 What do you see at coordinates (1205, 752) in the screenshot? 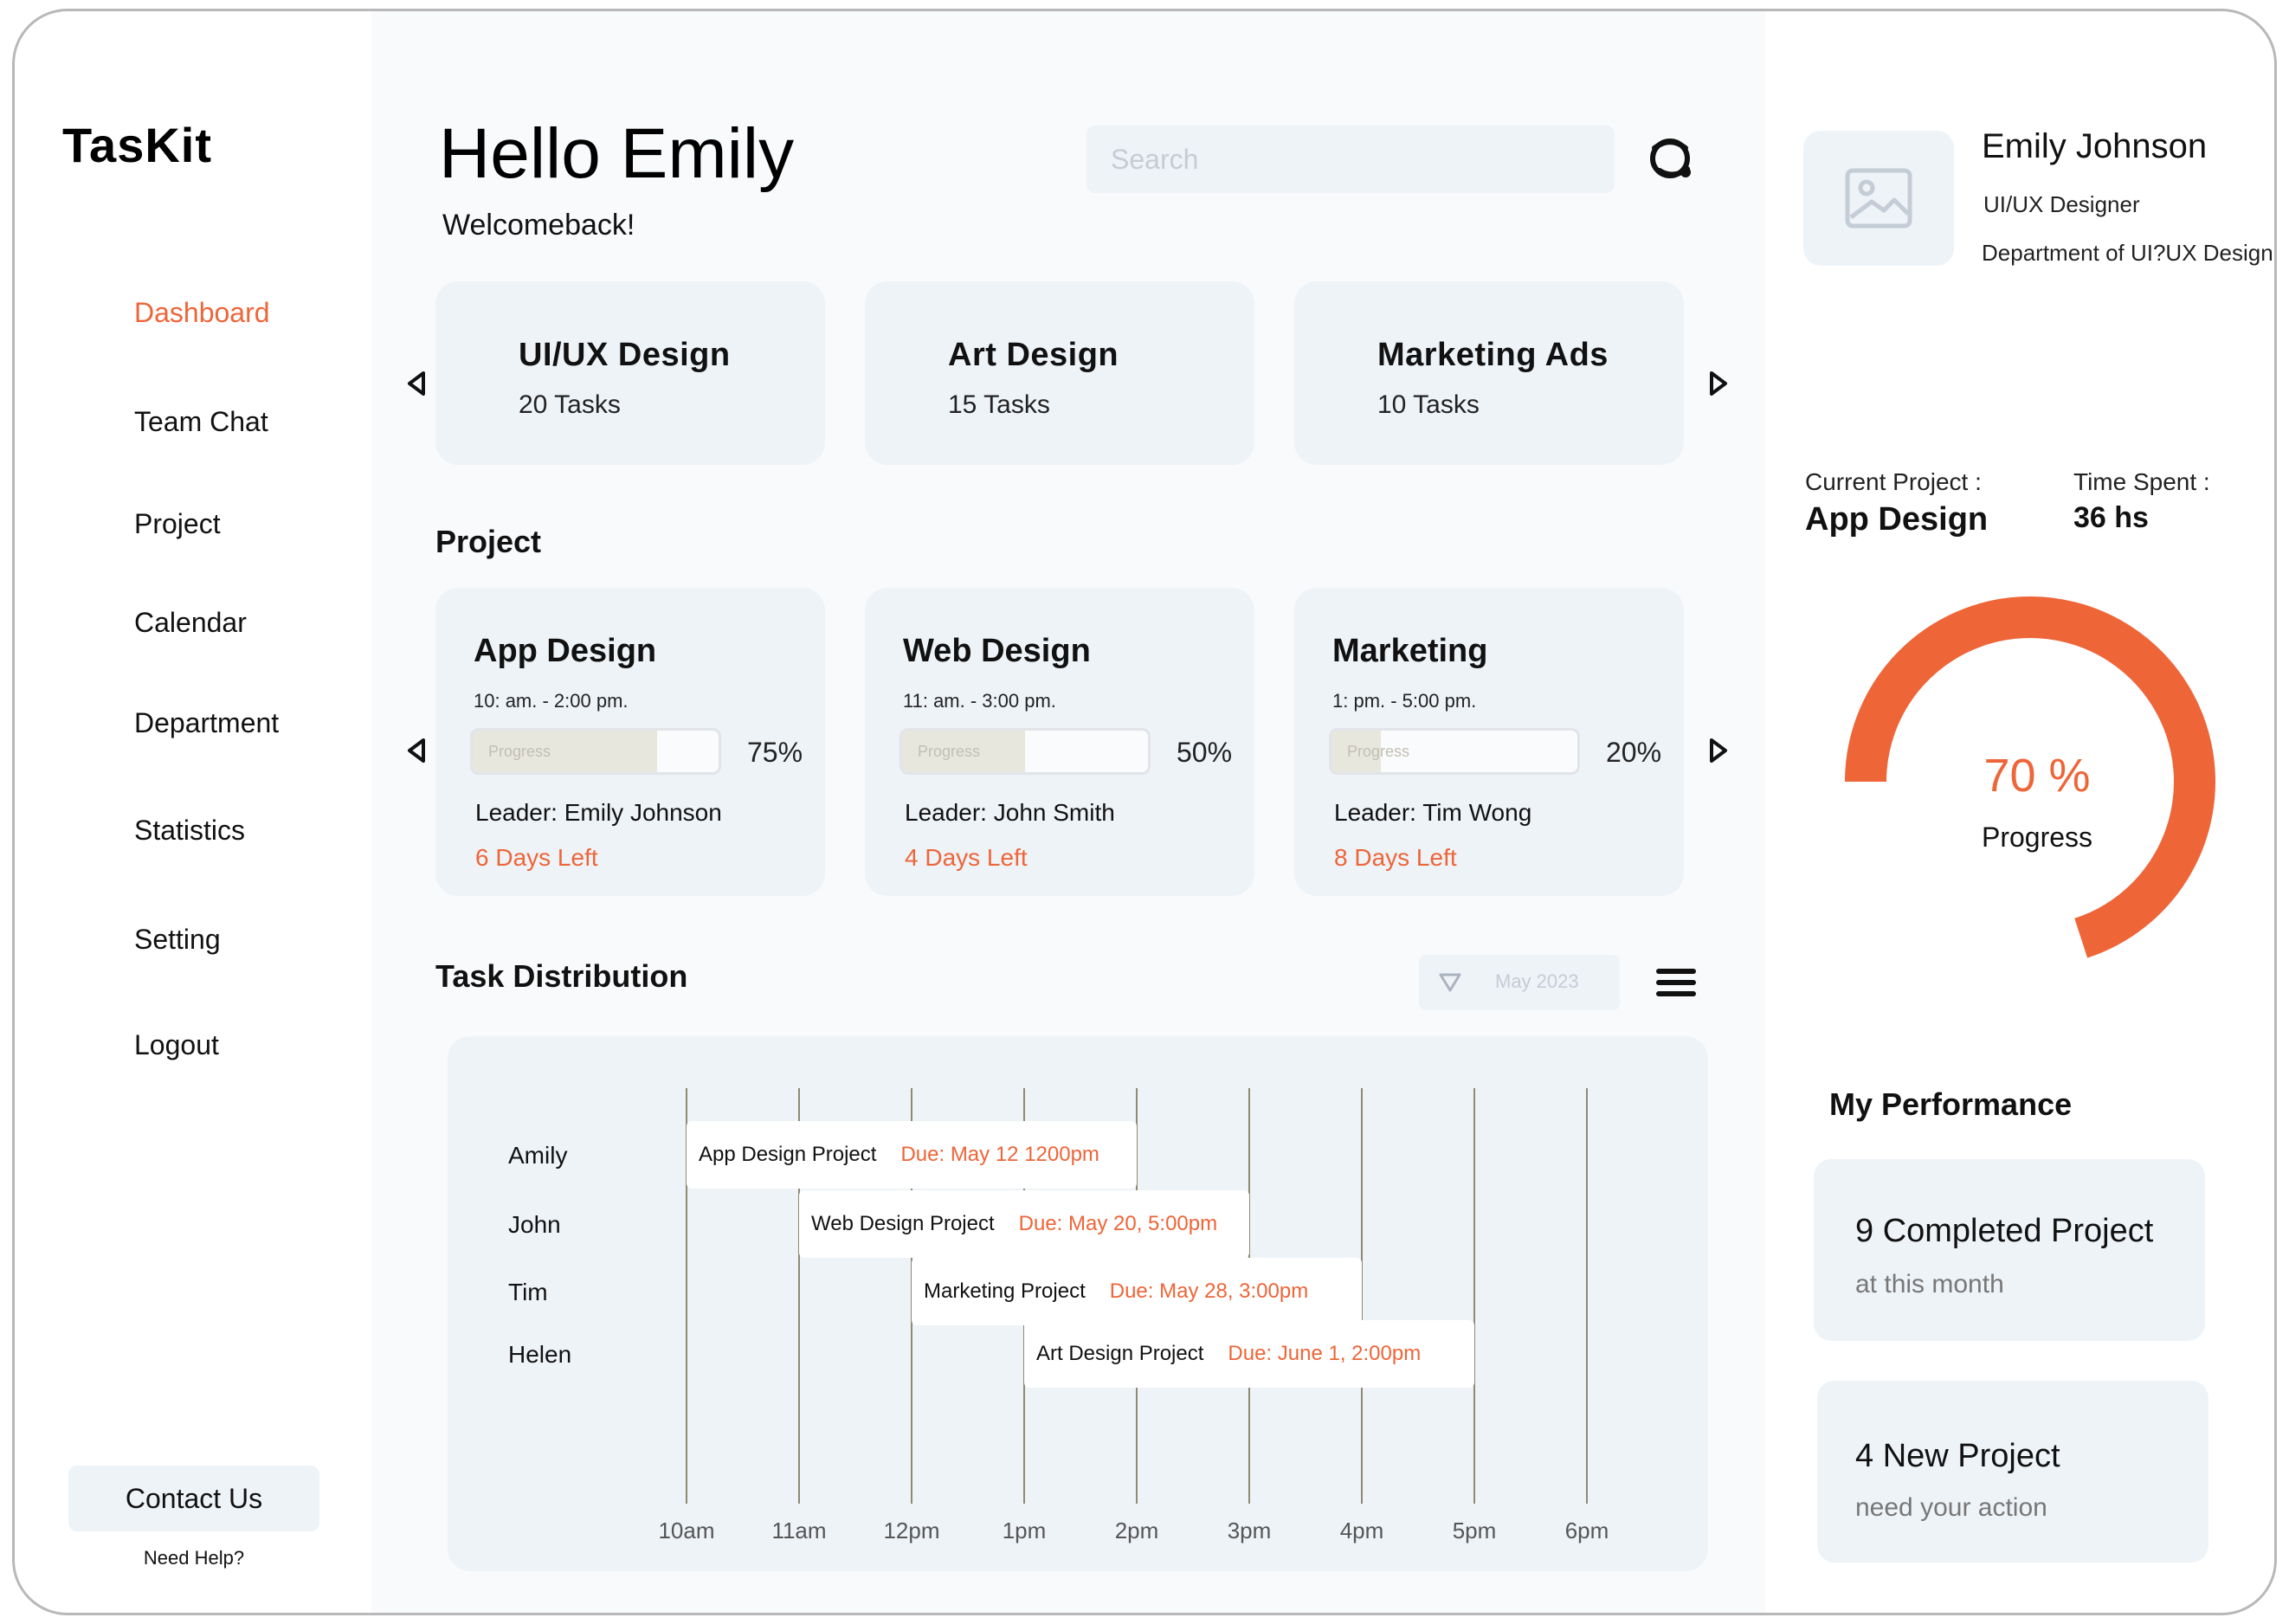
I see `progress-percent: 50%` at bounding box center [1205, 752].